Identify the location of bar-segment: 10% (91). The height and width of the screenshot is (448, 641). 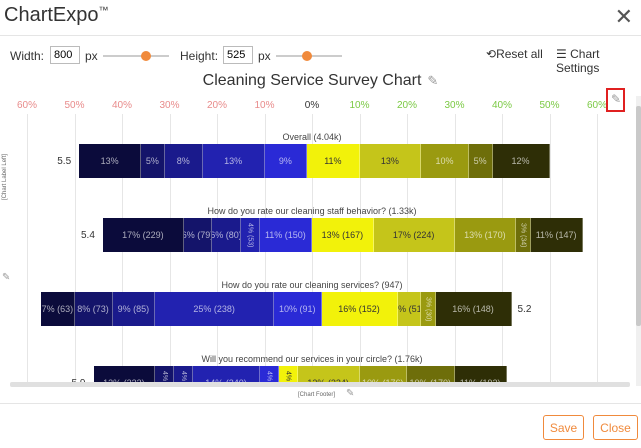
(298, 309).